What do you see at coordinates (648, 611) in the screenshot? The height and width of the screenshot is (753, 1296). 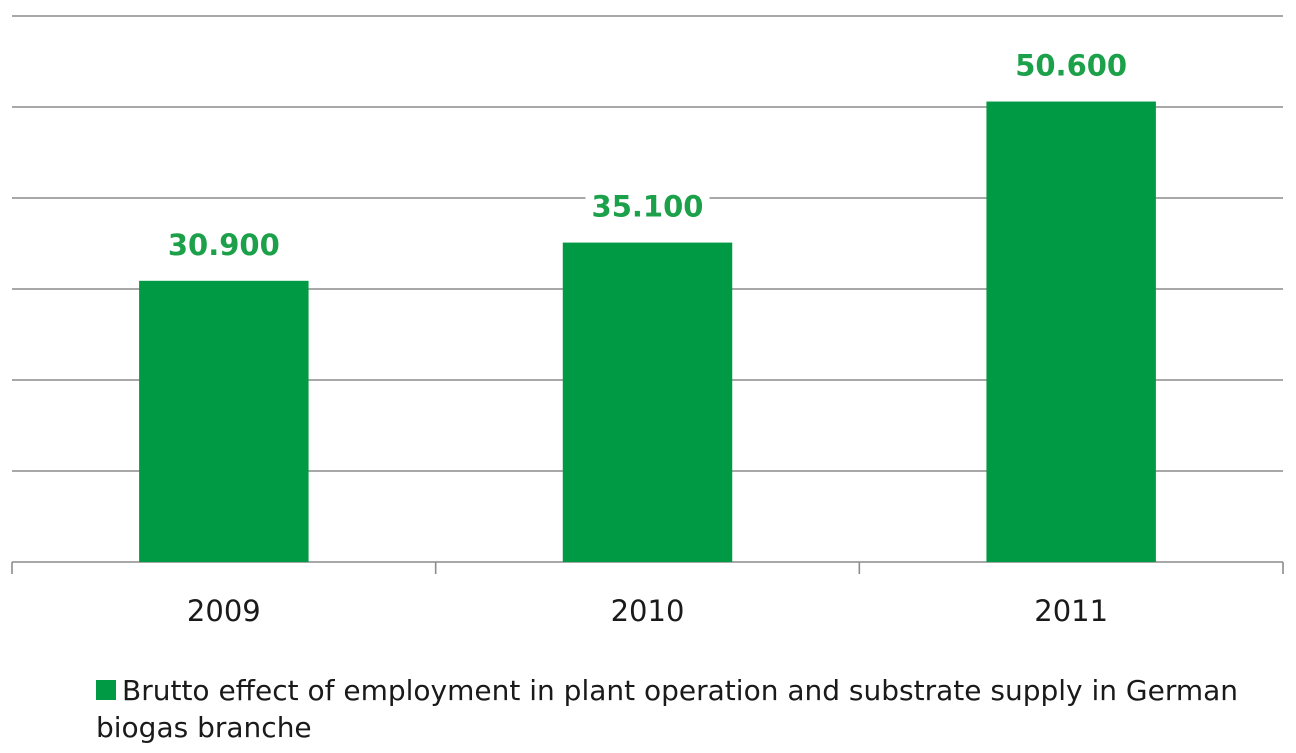 I see `x-tick-label-2010: 2010` at bounding box center [648, 611].